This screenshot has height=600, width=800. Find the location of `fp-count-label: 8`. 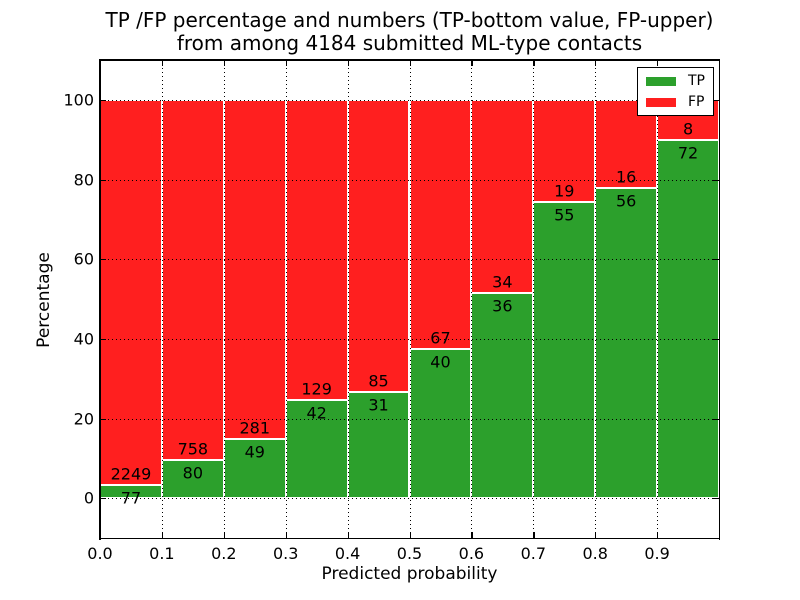

fp-count-label: 8 is located at coordinates (688, 129).